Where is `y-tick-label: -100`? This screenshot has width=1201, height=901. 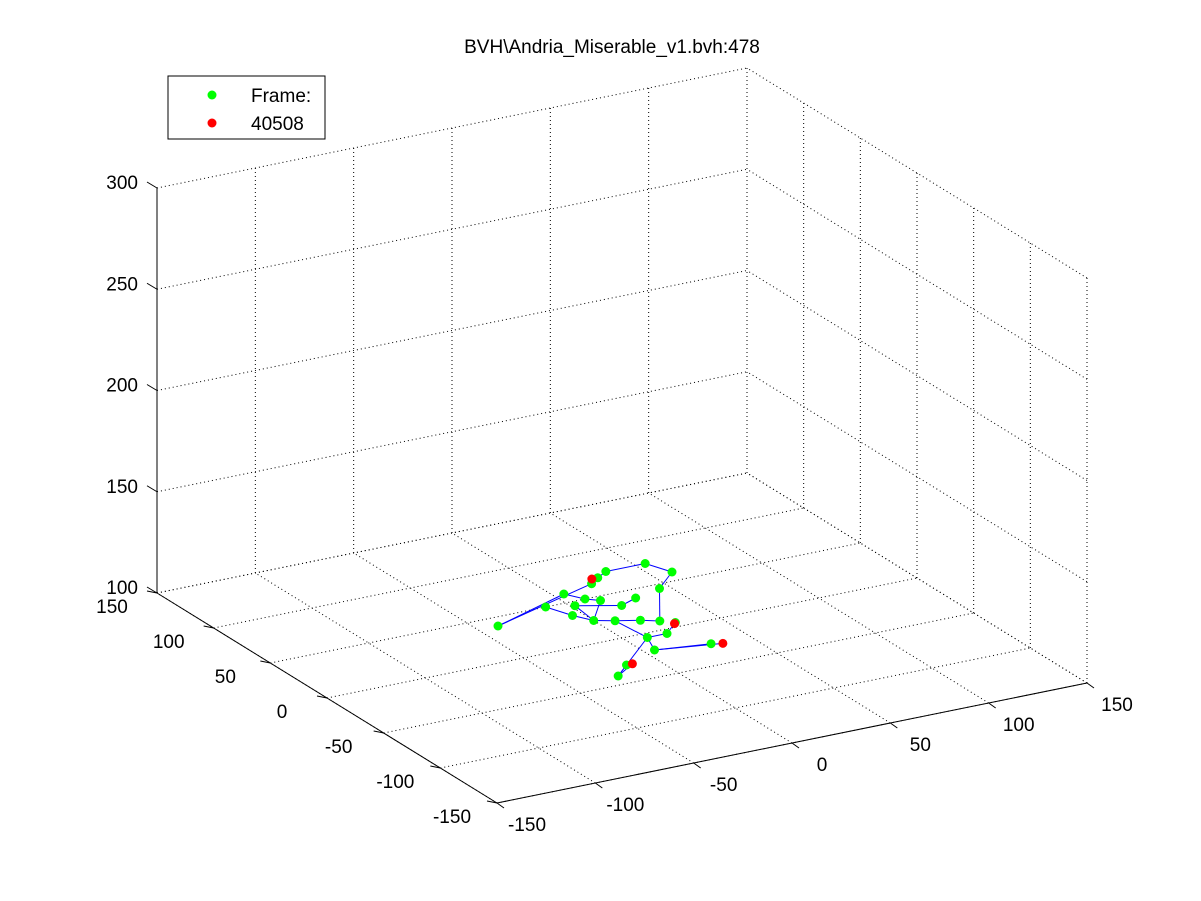 y-tick-label: -100 is located at coordinates (395, 782).